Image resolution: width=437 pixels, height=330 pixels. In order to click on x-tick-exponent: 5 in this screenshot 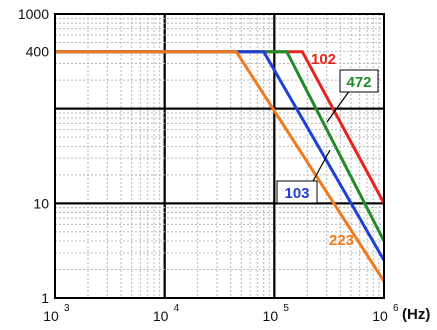, I will do `click(286, 308)`.